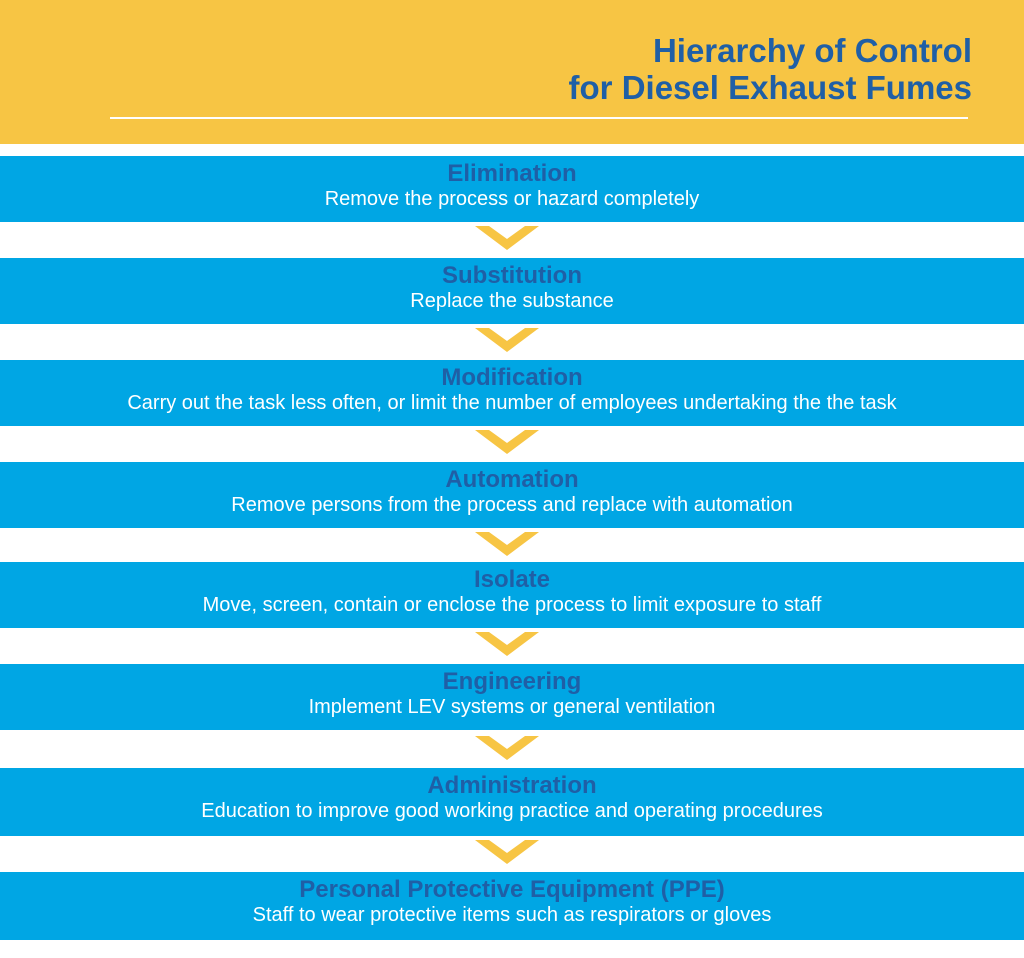  What do you see at coordinates (512, 479) in the screenshot?
I see `step-name: Automation` at bounding box center [512, 479].